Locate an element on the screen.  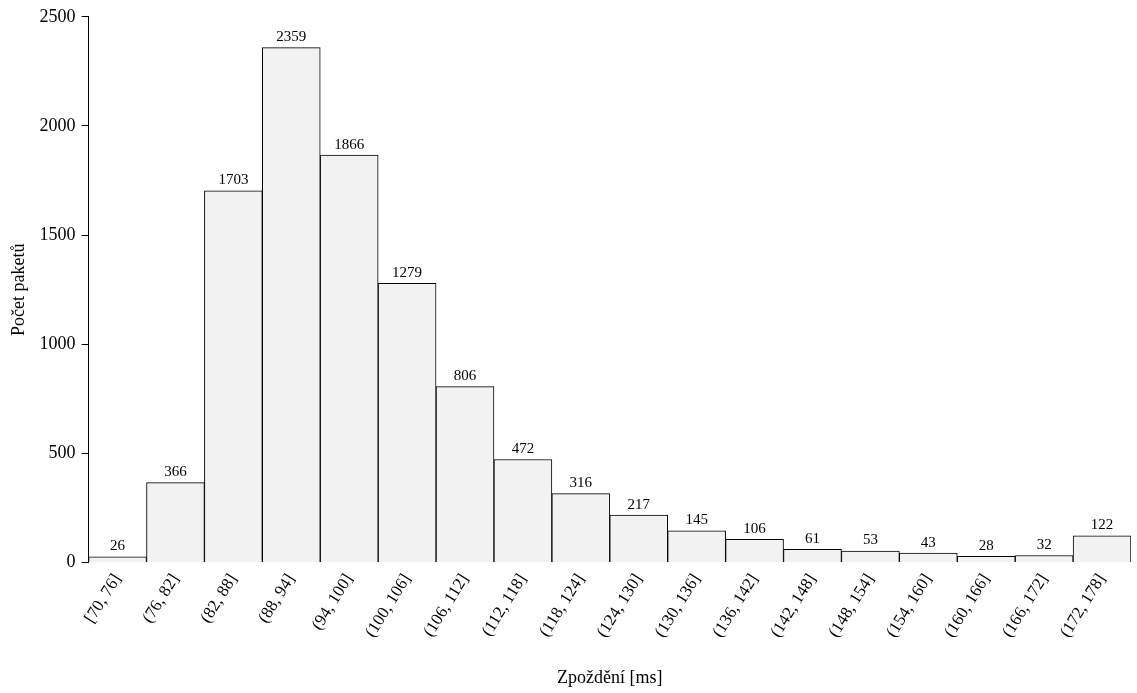
data-label: 316 is located at coordinates (581, 481).